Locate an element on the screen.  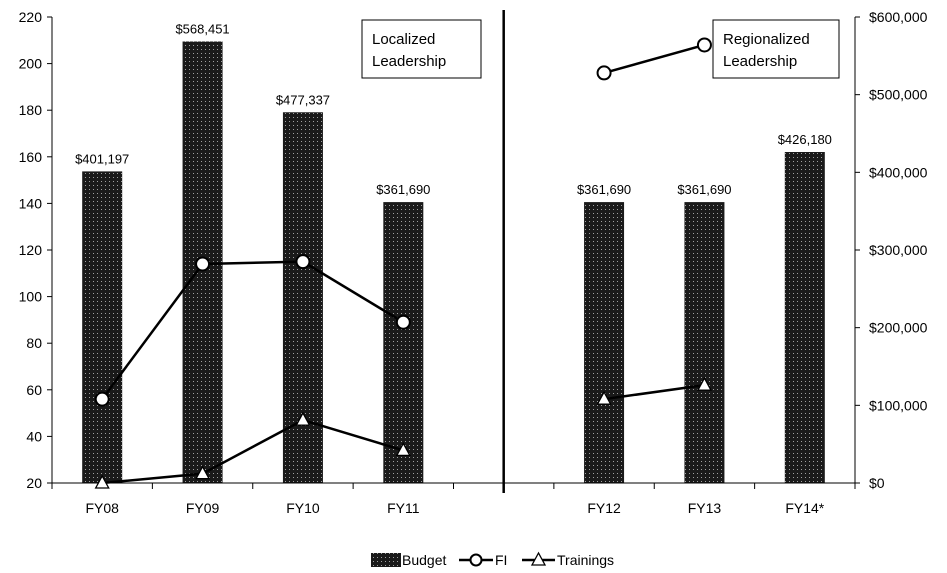
annotation-box-right is located at coordinates (776, 49).